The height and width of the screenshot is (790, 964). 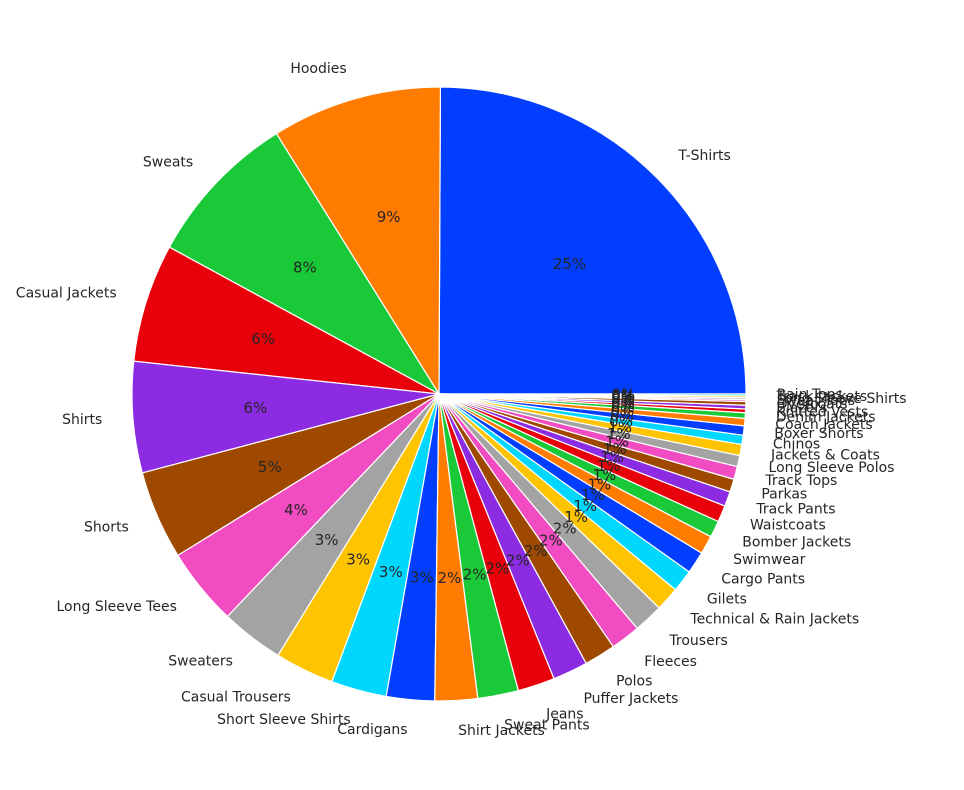 What do you see at coordinates (795, 509) in the screenshot?
I see `category-label-track-pants: Track Pants` at bounding box center [795, 509].